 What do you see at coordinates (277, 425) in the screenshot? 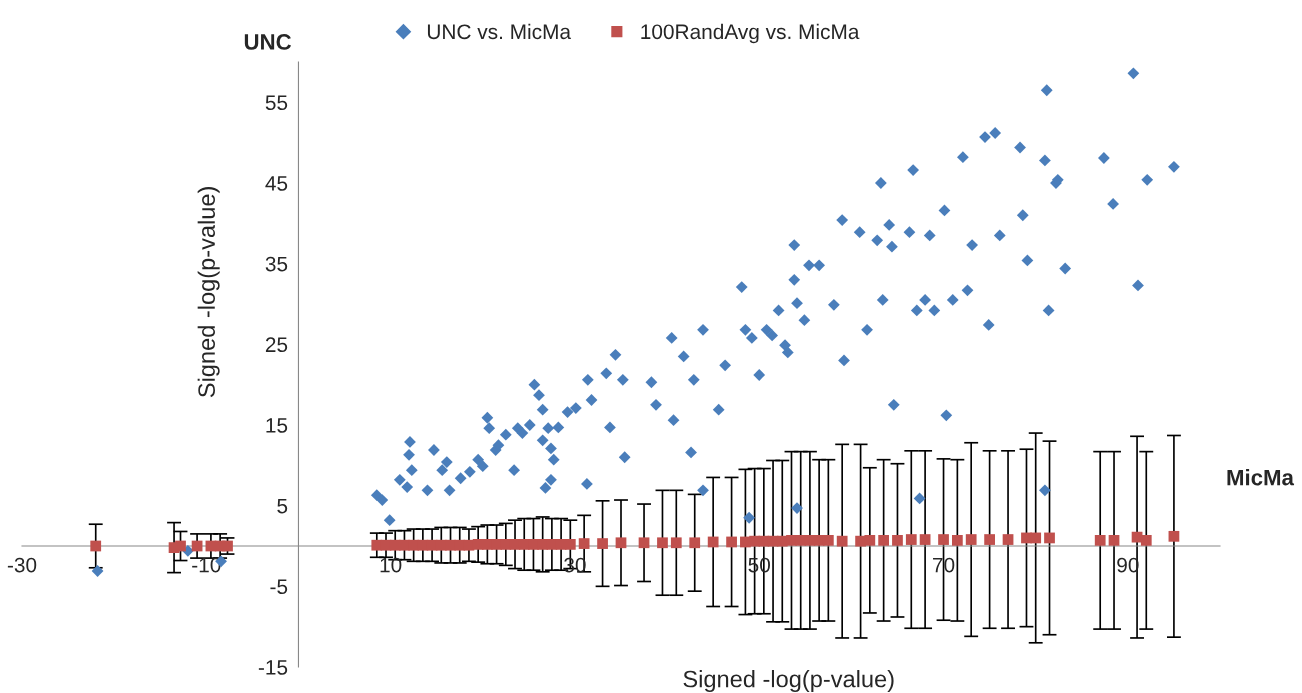
I see `y-tick-label: 15` at bounding box center [277, 425].